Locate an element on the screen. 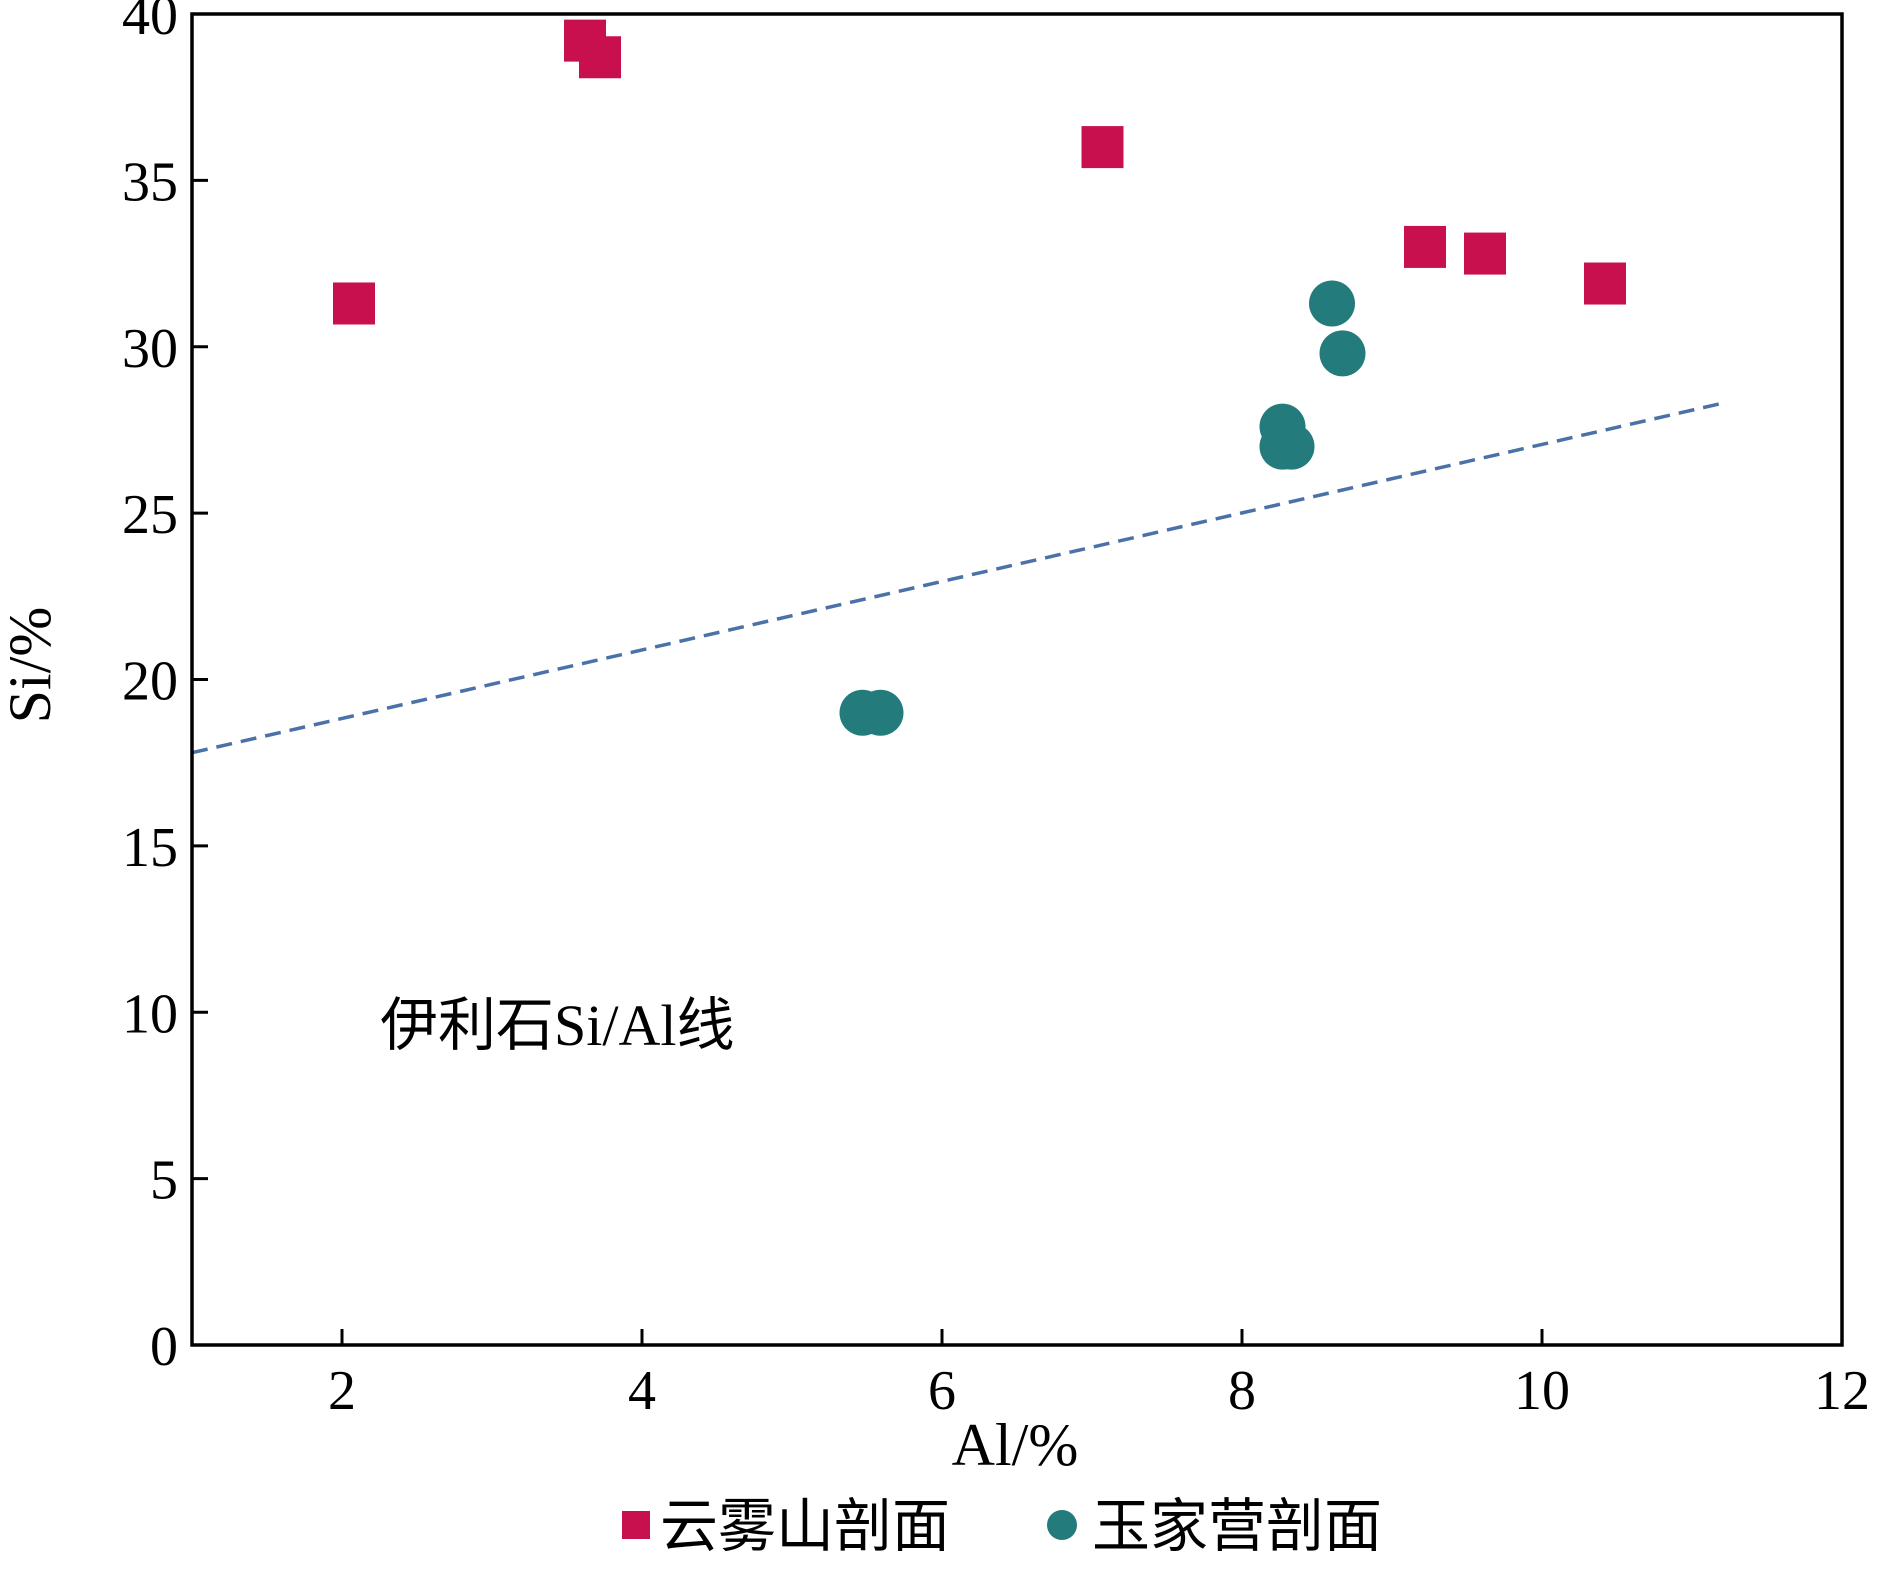 The width and height of the screenshot is (1890, 1572). x-tick-label: 6 is located at coordinates (942, 1391).